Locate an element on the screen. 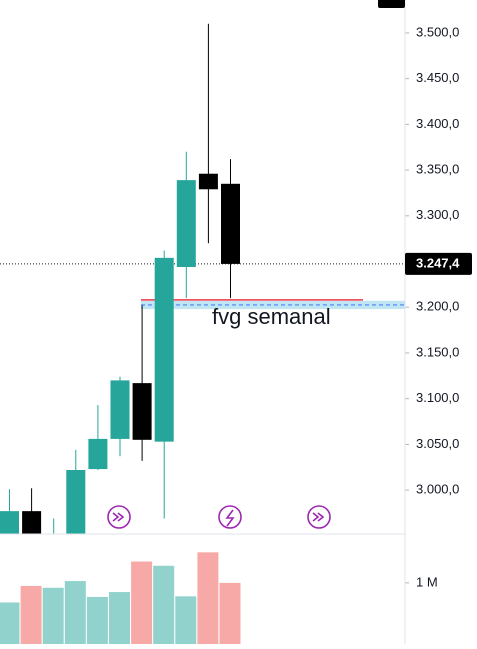 Image resolution: width=477 pixels, height=649 pixels. last-price-label: 3.247,4 is located at coordinates (438, 262).